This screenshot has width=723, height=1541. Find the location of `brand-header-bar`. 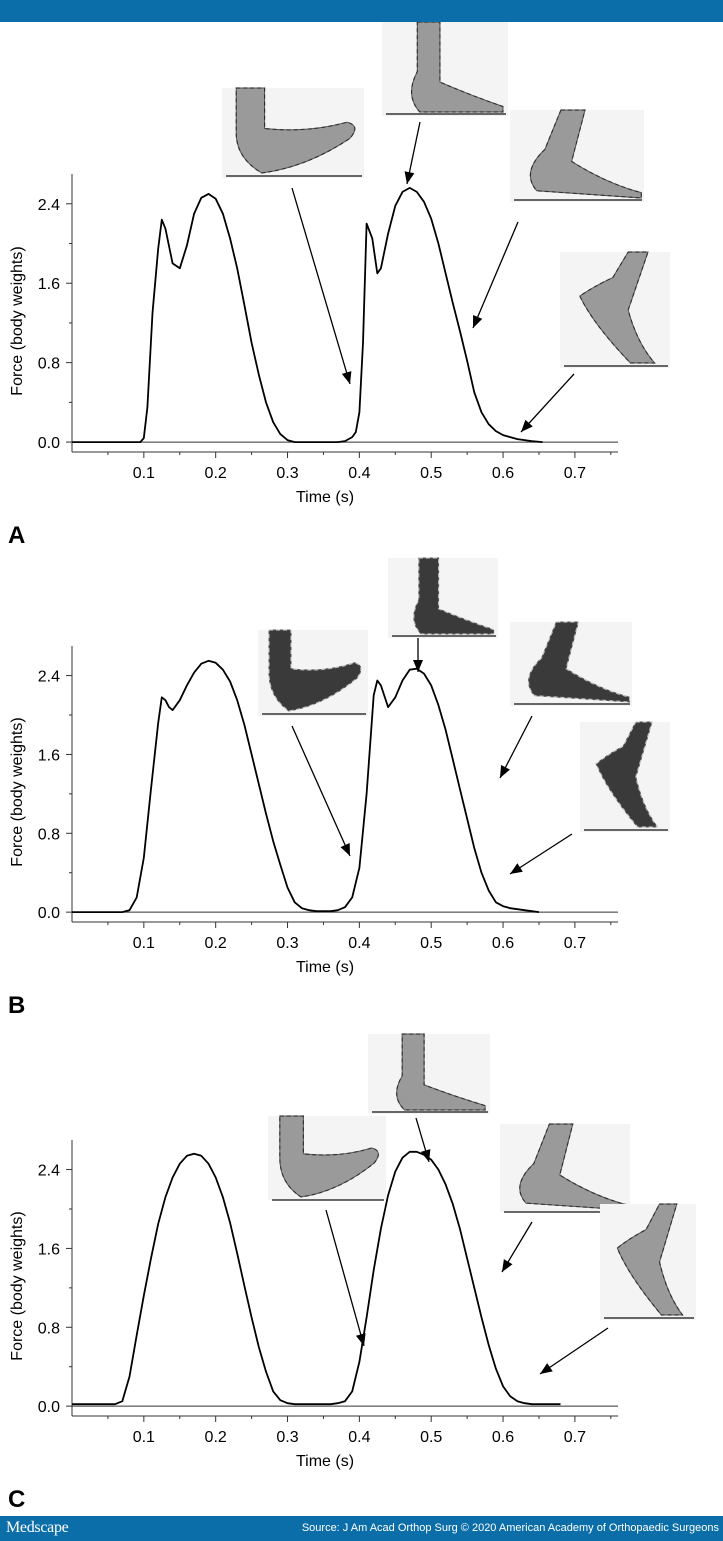

brand-header-bar is located at coordinates (361, 11).